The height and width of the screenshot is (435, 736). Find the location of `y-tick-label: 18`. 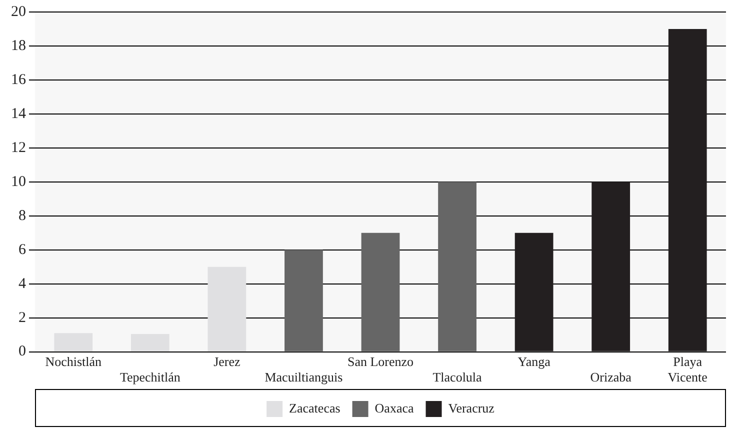

y-tick-label: 18 is located at coordinates (18, 46).